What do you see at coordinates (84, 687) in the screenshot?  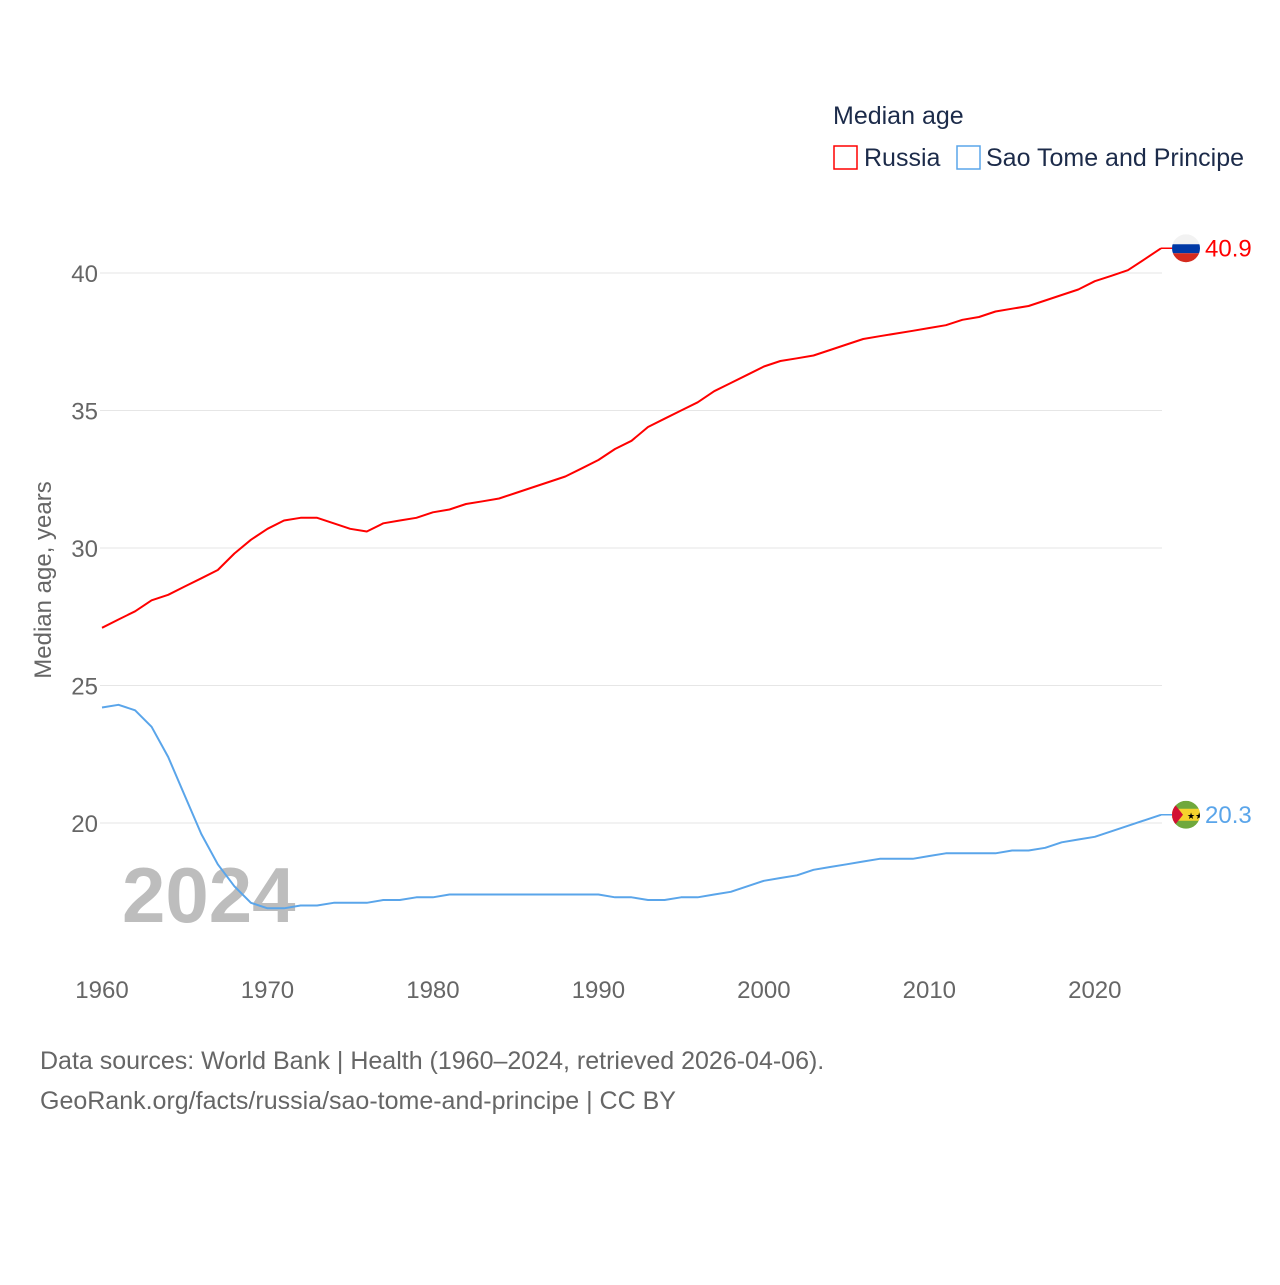 I see `y-tick-label: 25` at bounding box center [84, 687].